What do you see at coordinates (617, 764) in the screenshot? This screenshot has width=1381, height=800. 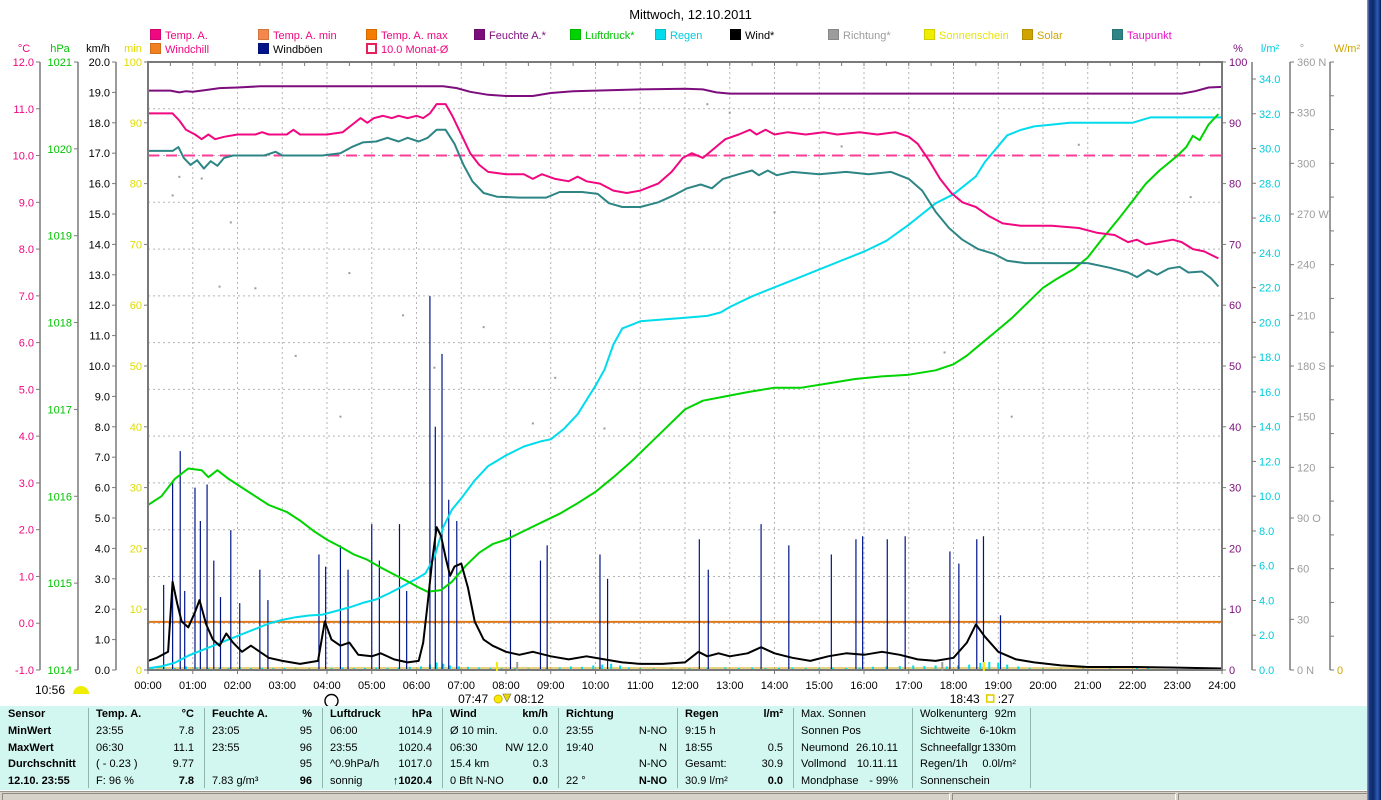 I see `table-row: N-NO` at bounding box center [617, 764].